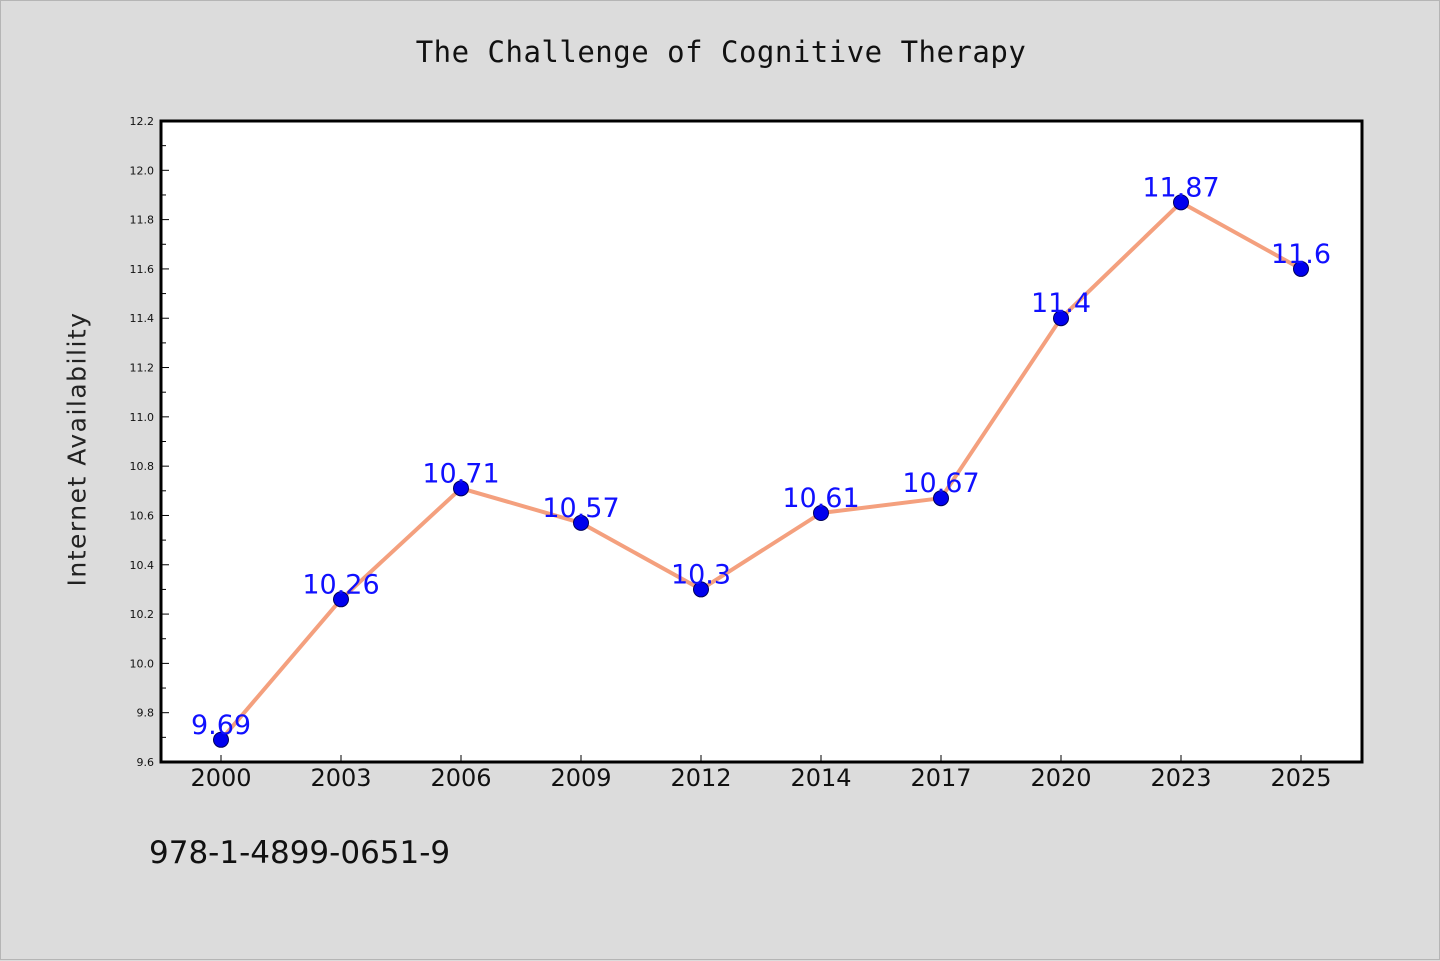 The image size is (1440, 961). I want to click on x-tick-label: 2017, so click(940, 778).